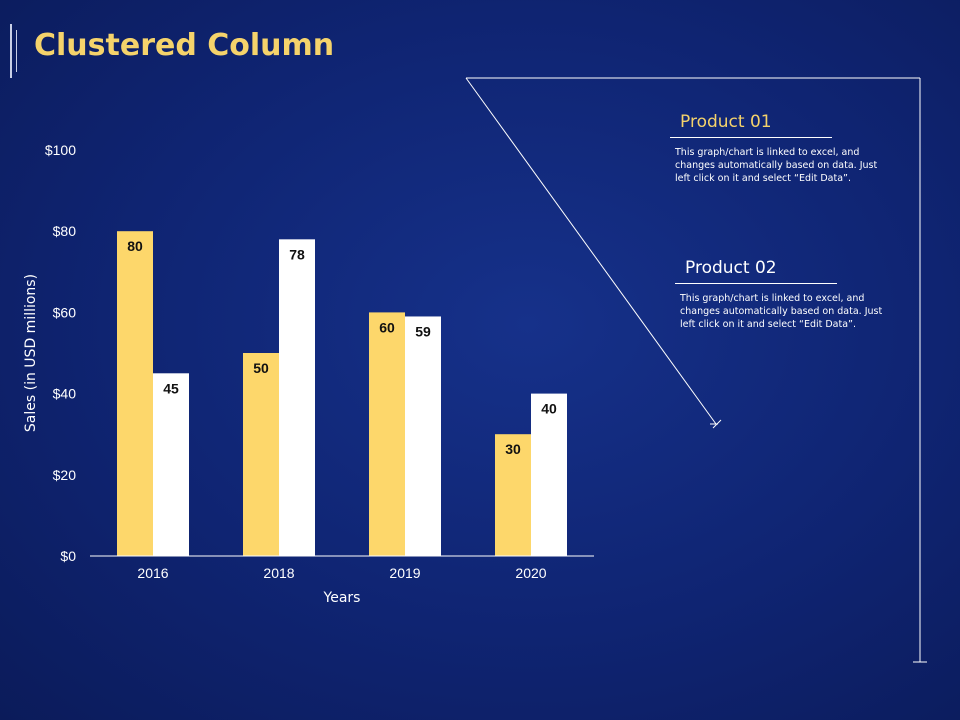  Describe the element at coordinates (60, 353) in the screenshot. I see `y-axis-ticks: $0 $20 $40 $60 $80 $100` at that location.